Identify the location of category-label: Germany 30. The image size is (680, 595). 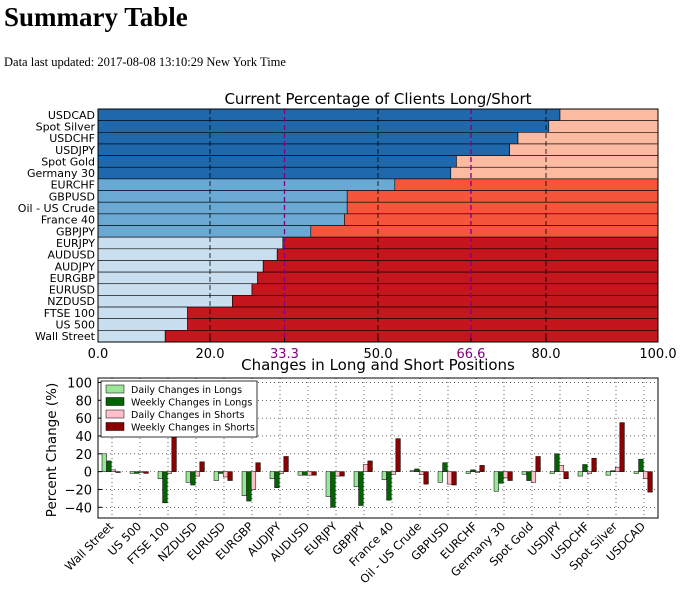
(61, 173).